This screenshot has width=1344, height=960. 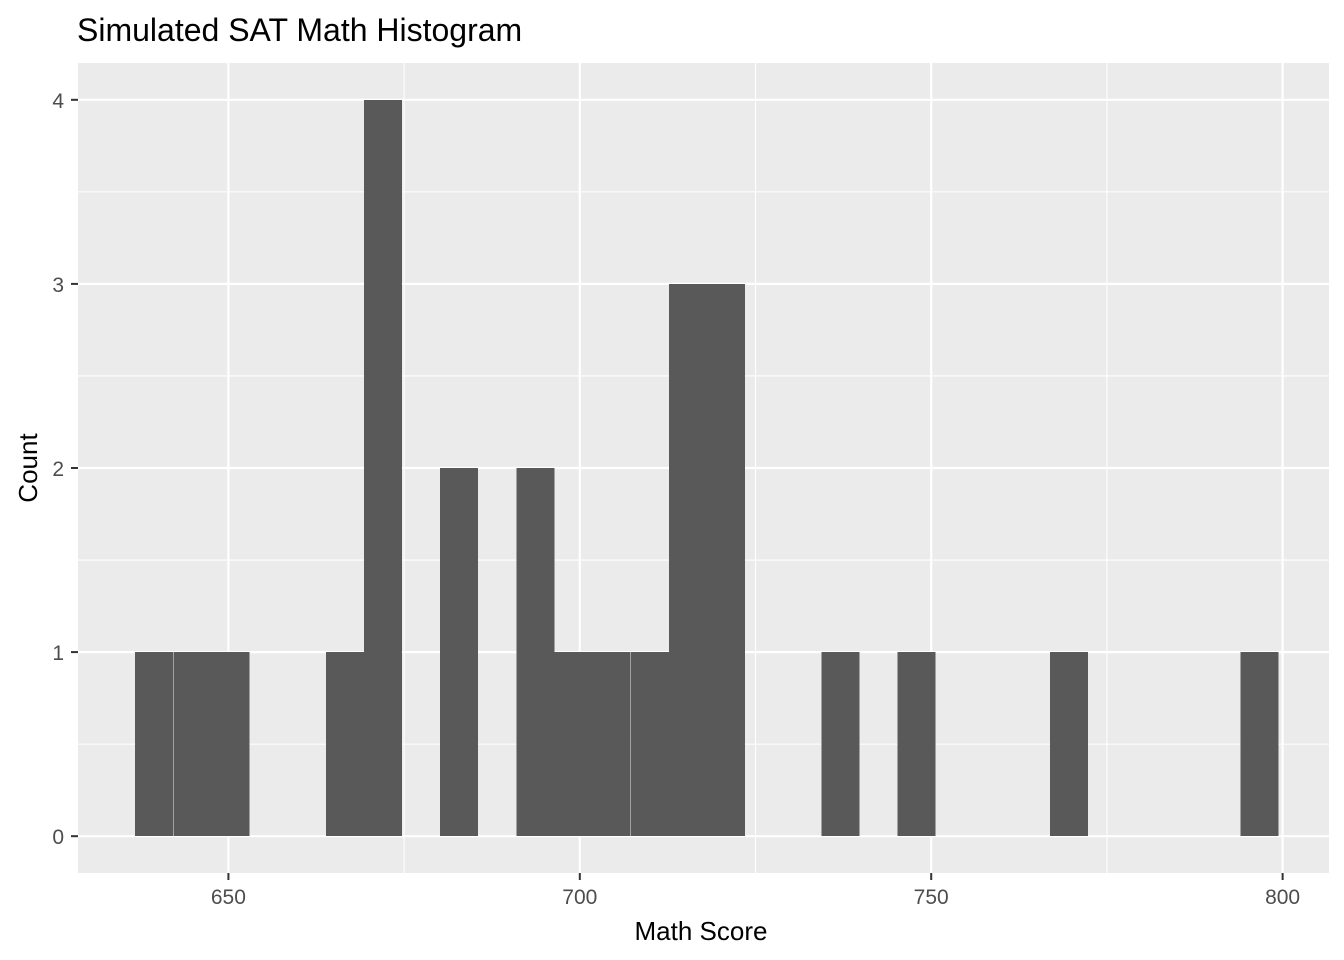 What do you see at coordinates (58, 285) in the screenshot?
I see `y-tick-label: 3` at bounding box center [58, 285].